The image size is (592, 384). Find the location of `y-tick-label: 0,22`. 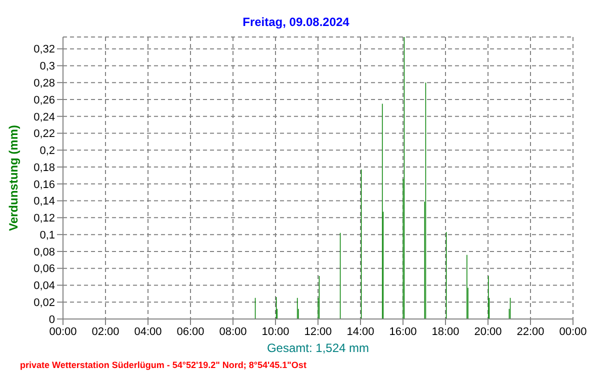

y-tick-label: 0,22 is located at coordinates (44, 134).